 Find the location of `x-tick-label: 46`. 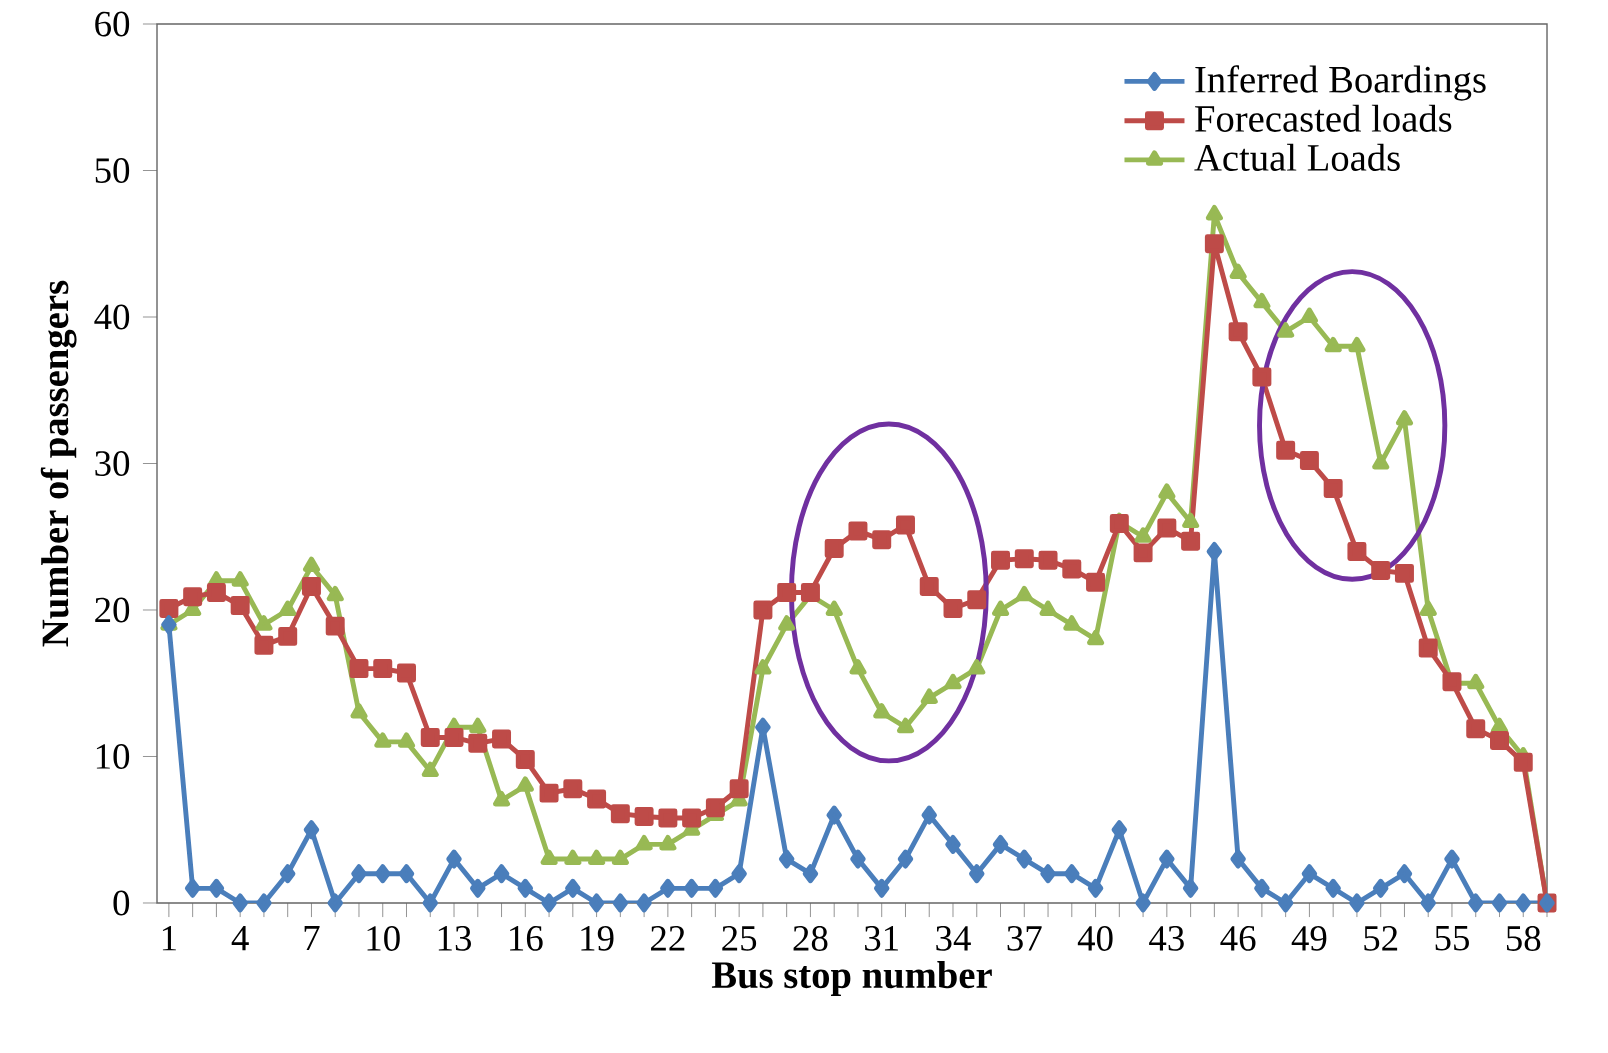

x-tick-label: 46 is located at coordinates (1238, 938).